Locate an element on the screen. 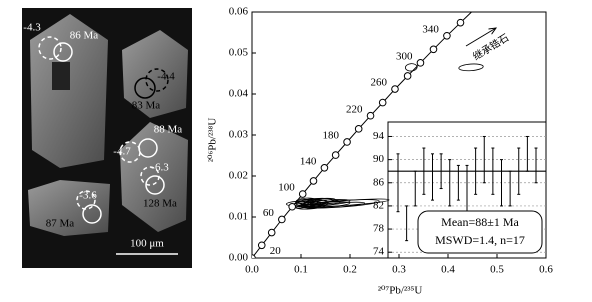  age-label: 20 is located at coordinates (276, 251).